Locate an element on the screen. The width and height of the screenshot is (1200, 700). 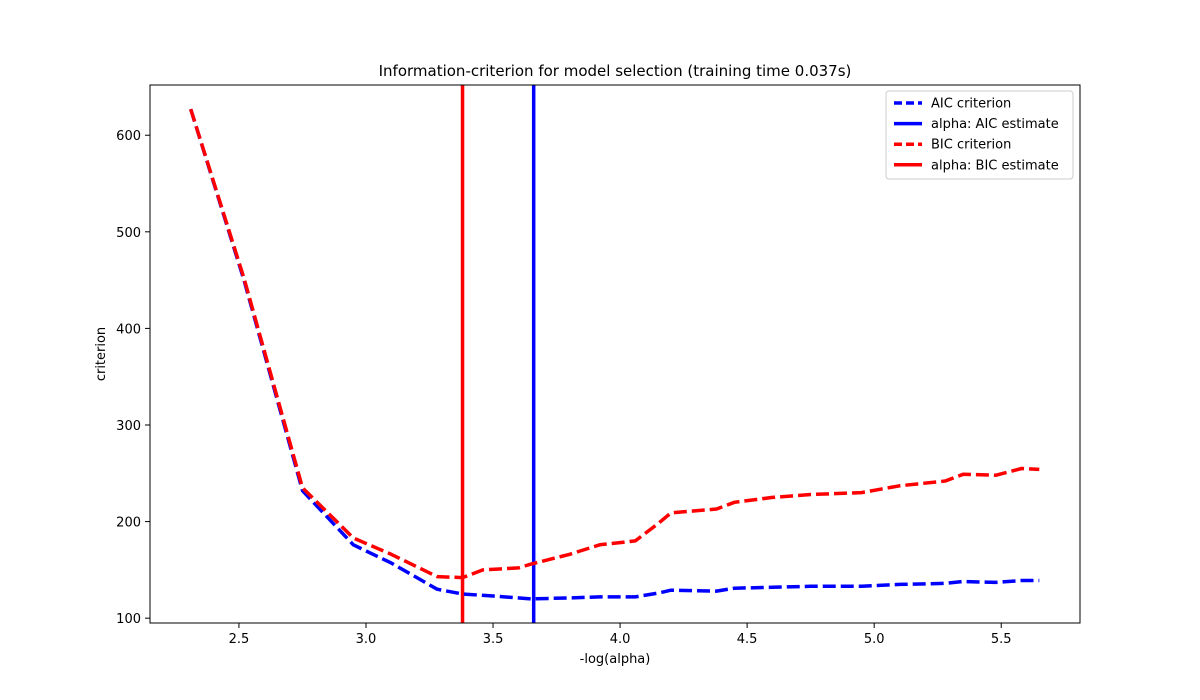
x-tick-label: 2.5 is located at coordinates (239, 639).